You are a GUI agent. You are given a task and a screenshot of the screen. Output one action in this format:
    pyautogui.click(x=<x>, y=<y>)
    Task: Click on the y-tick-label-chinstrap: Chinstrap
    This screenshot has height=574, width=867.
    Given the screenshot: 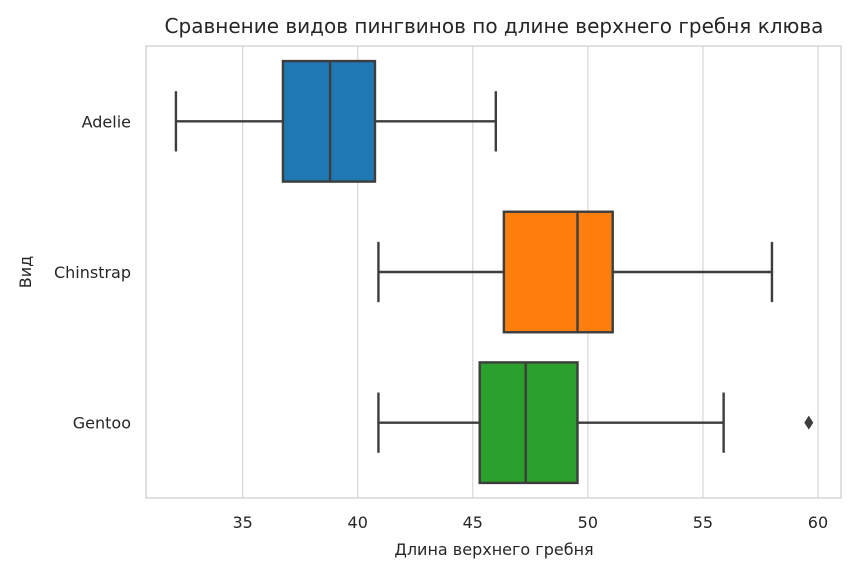 What is the action you would take?
    pyautogui.click(x=92, y=272)
    